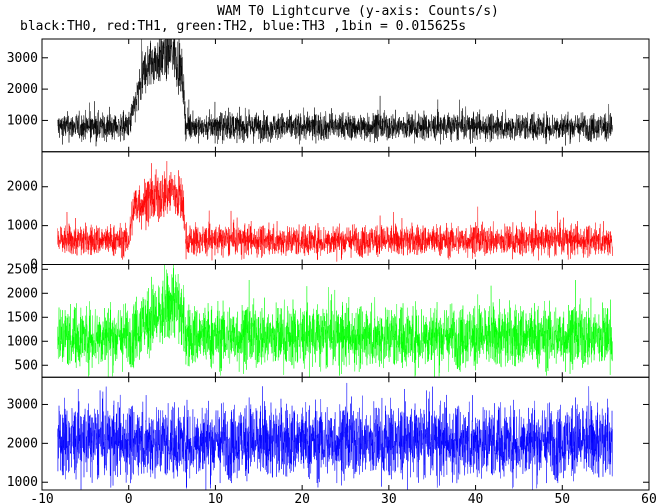  I want to click on y-tick-label: 0, so click(34, 265).